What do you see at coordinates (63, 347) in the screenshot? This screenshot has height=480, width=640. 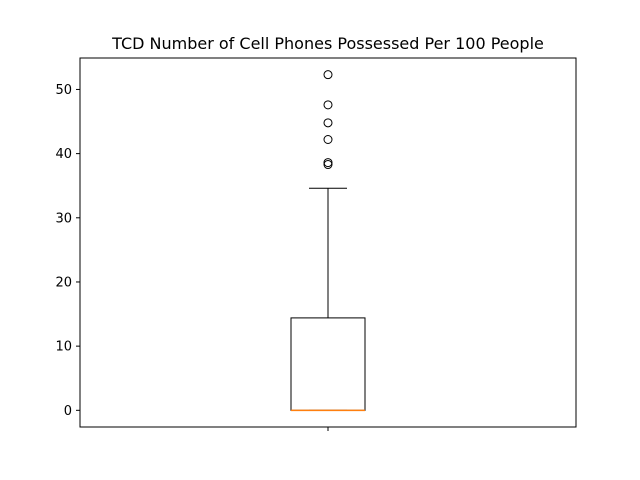 I see `y-tick-label: 10` at bounding box center [63, 347].